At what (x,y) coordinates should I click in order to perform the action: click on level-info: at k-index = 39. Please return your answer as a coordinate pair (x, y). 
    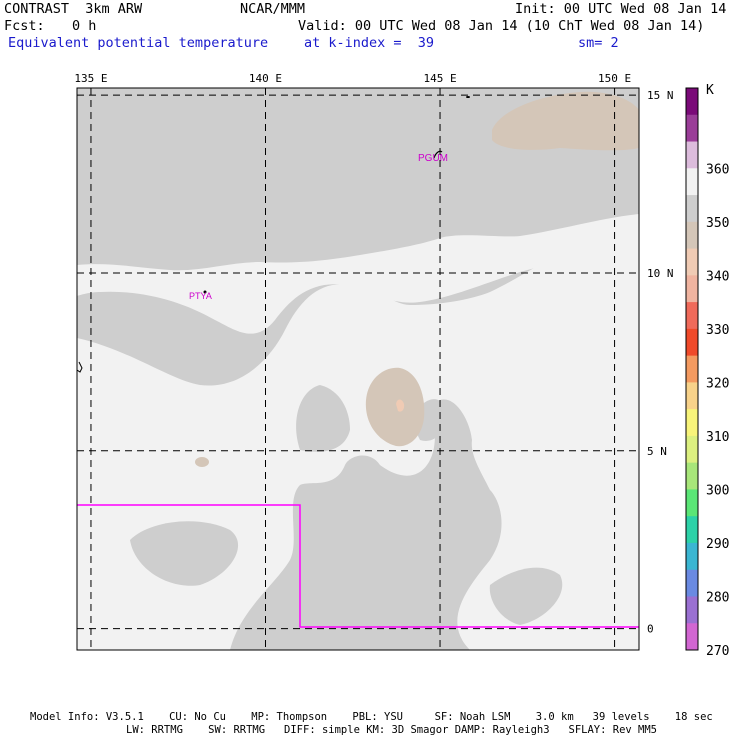
    Looking at the image, I should click on (369, 43).